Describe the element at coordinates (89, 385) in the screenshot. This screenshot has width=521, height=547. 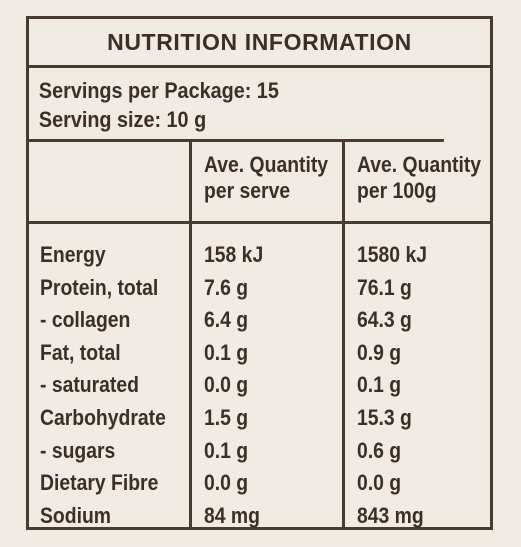
I see `nutrient-name: - saturated` at that location.